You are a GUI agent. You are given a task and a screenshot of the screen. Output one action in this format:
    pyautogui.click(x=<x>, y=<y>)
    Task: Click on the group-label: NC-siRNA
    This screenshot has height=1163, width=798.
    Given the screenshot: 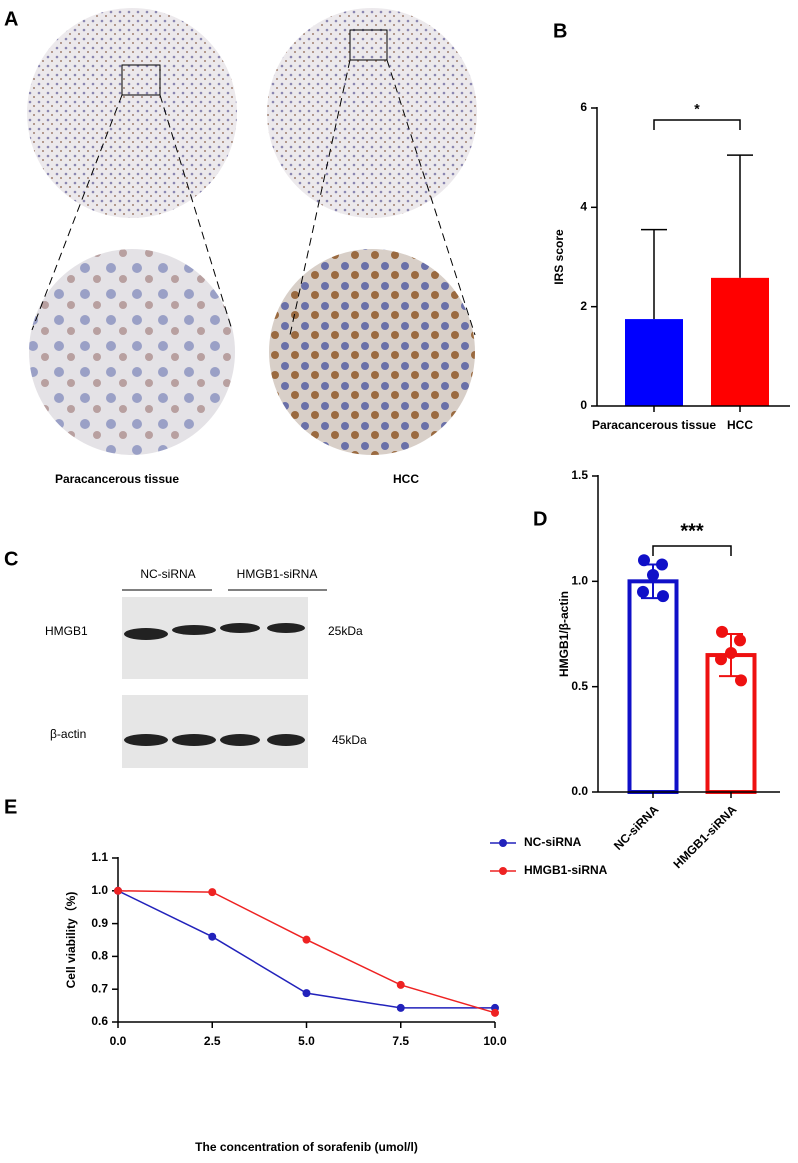 What is the action you would take?
    pyautogui.click(x=167, y=574)
    